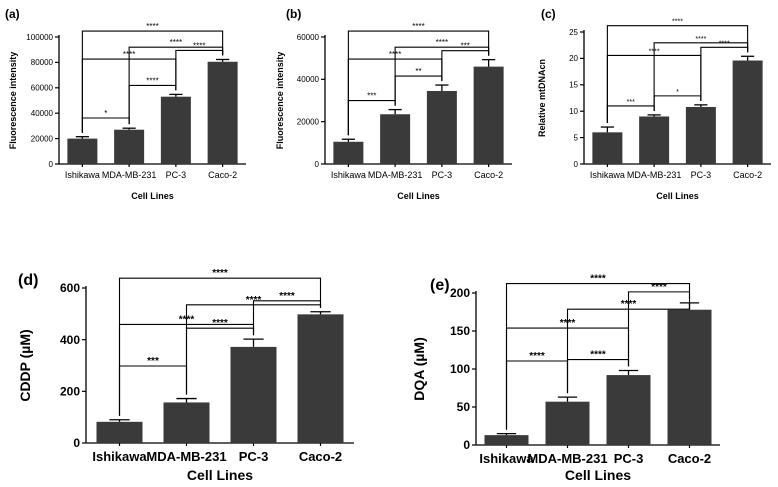  What do you see at coordinates (548, 14) in the screenshot?
I see `panel-label: (c)` at bounding box center [548, 14].